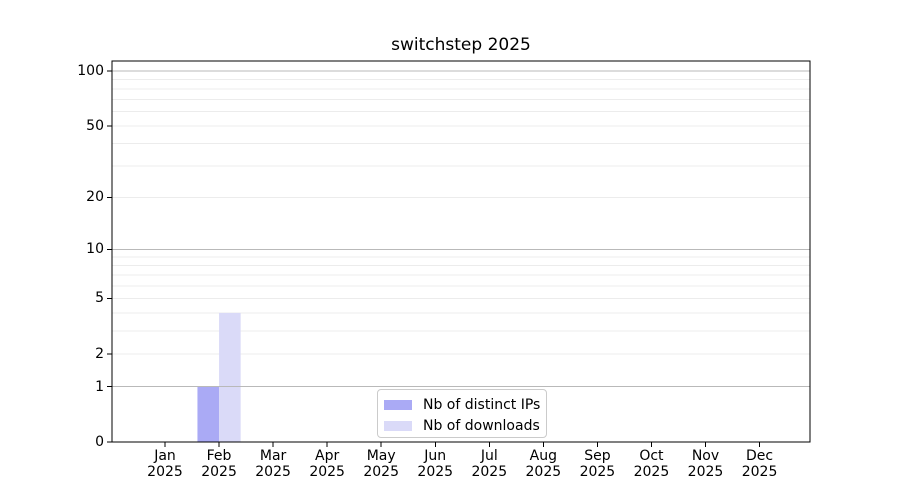 The width and height of the screenshot is (900, 500). I want to click on x-tick-label-line: Jun, so click(435, 456).